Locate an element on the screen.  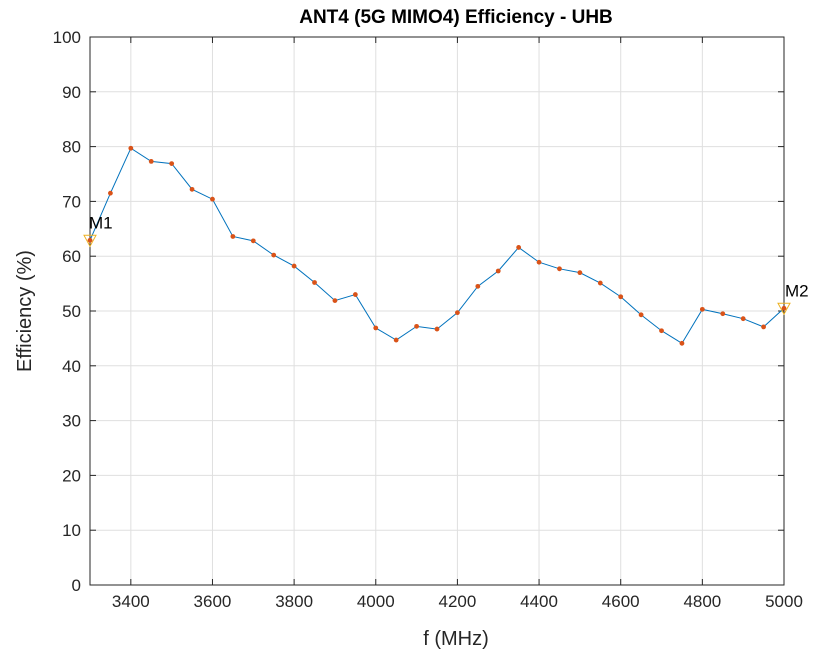
y-tick-label: 60 is located at coordinates (71, 256).